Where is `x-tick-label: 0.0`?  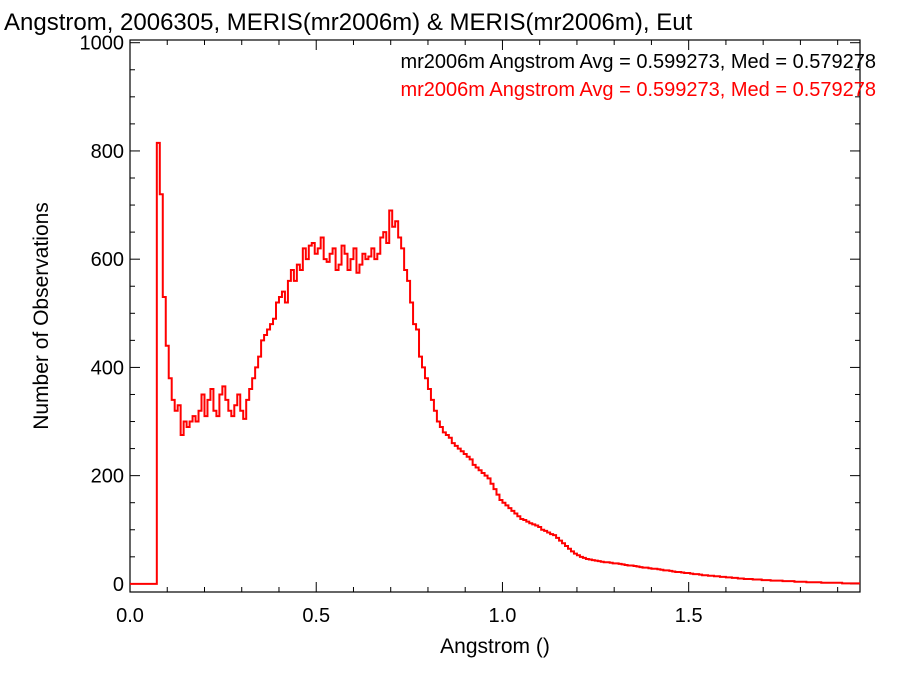 x-tick-label: 0.0 is located at coordinates (130, 616).